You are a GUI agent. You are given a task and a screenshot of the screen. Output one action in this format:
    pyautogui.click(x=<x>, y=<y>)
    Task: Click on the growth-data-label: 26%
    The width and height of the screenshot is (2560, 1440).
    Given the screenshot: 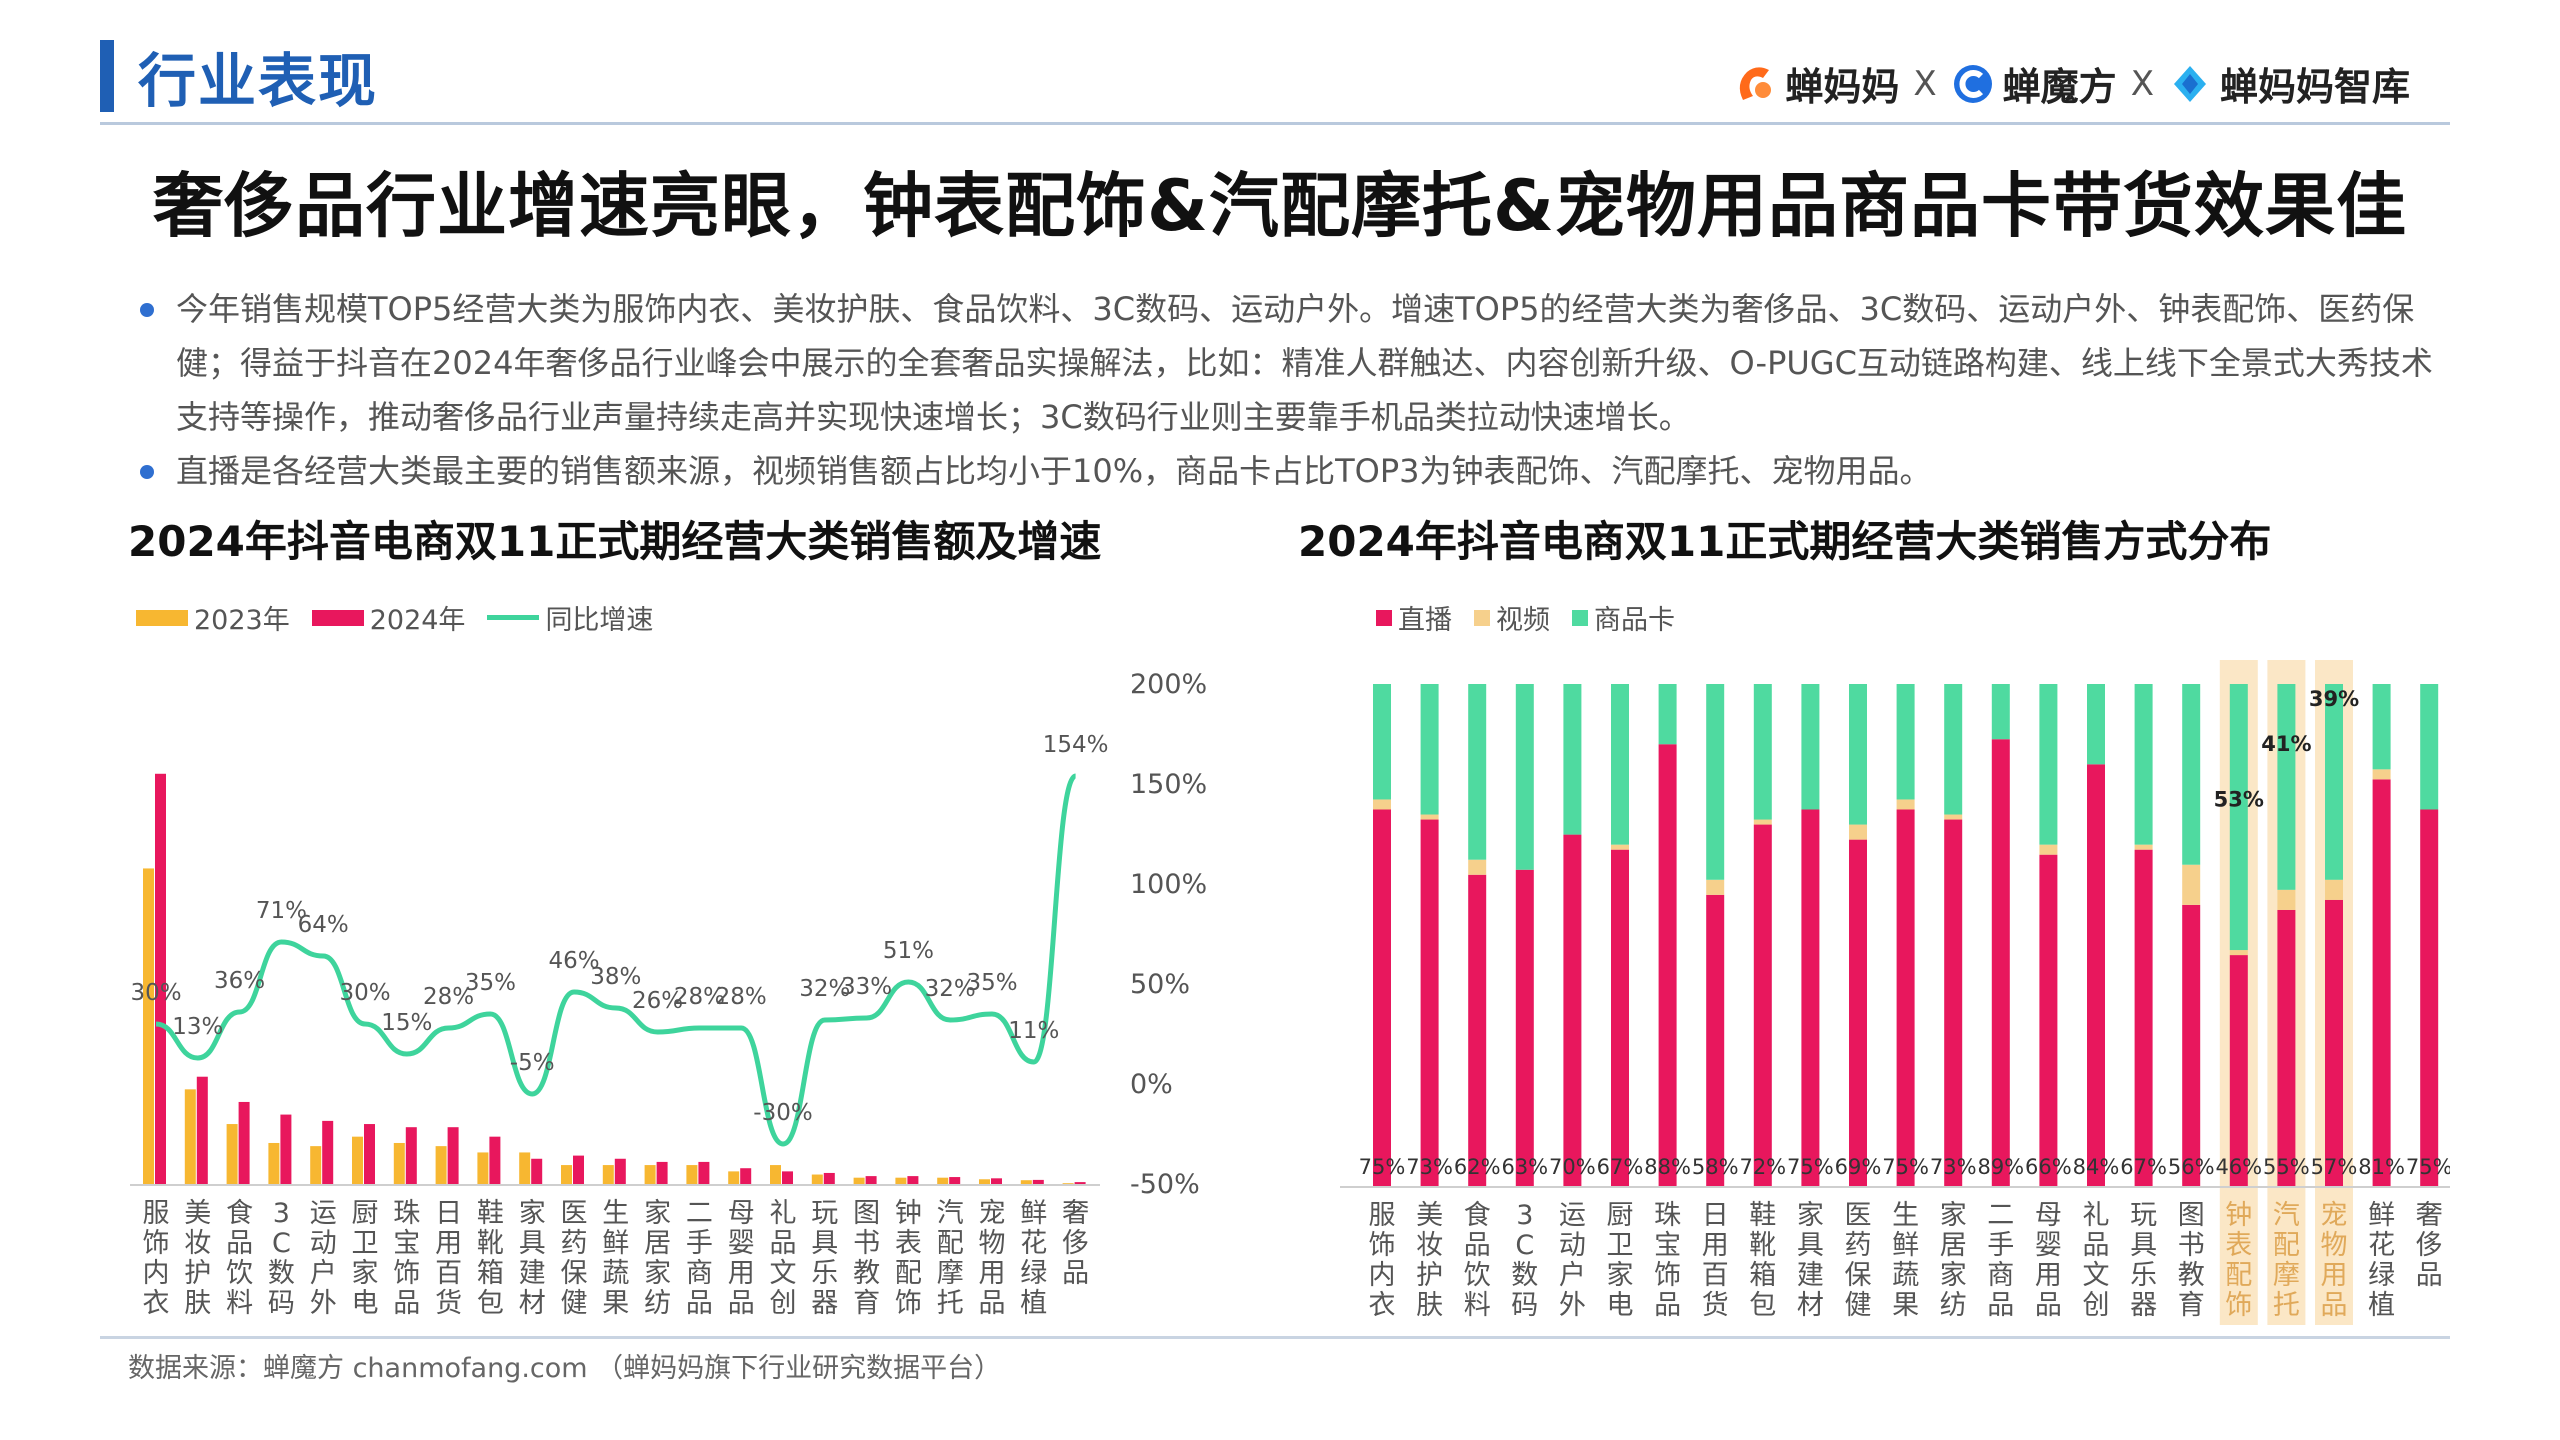 What is the action you would take?
    pyautogui.click(x=657, y=1001)
    